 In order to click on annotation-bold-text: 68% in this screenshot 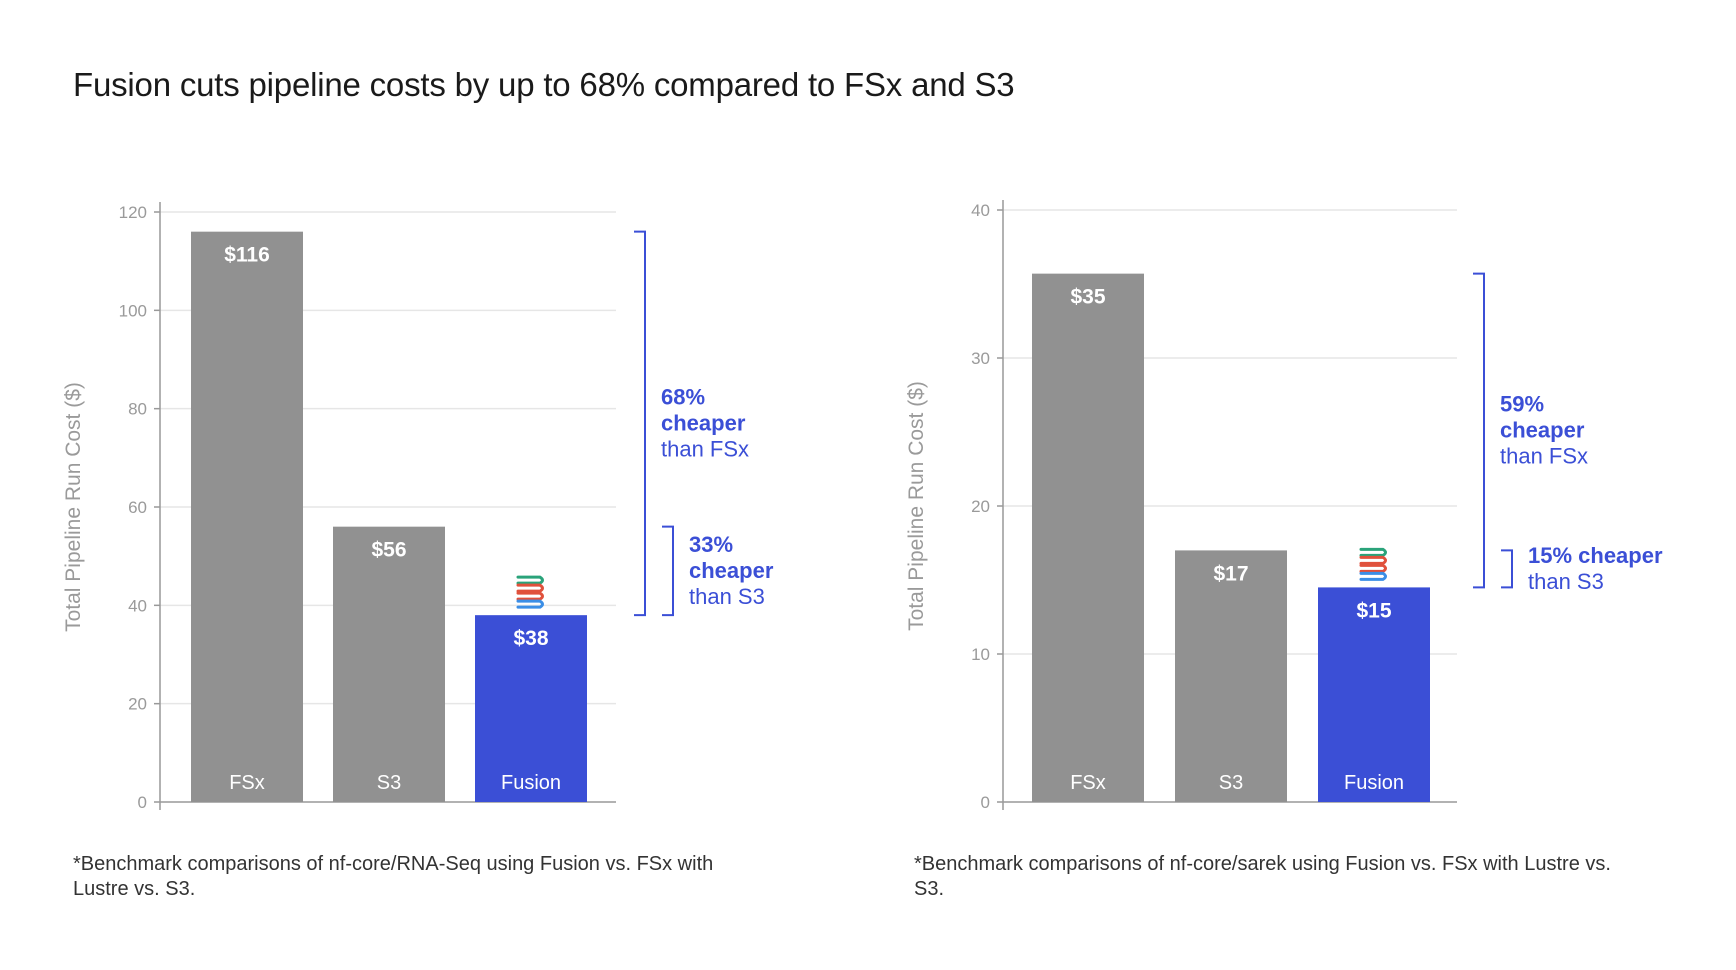, I will do `click(683, 396)`.